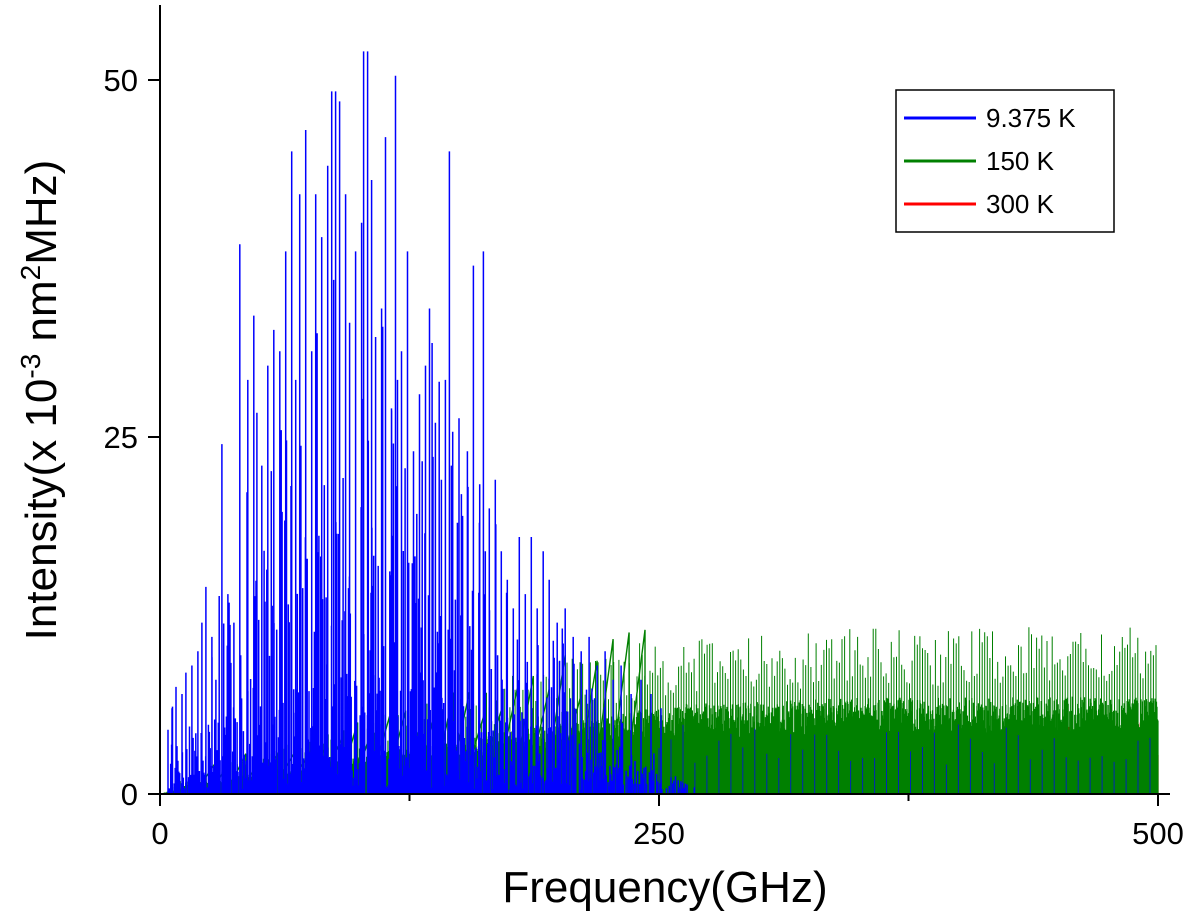 This screenshot has width=1200, height=920. Describe the element at coordinates (129, 794) in the screenshot. I see `y-tick-label: 0` at that location.